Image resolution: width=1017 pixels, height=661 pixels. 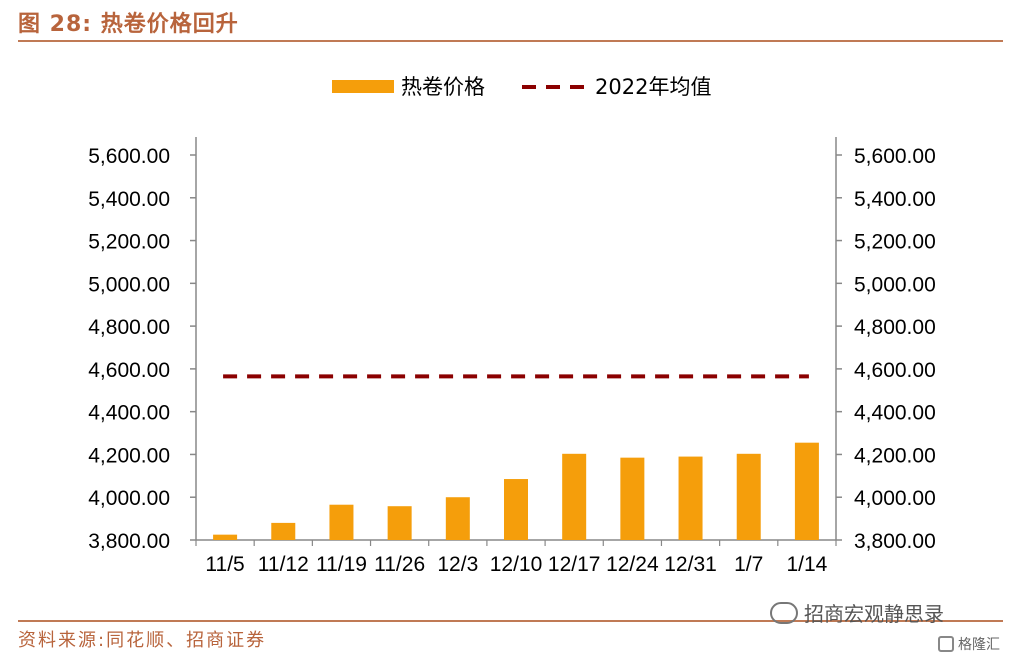 What do you see at coordinates (748, 564) in the screenshot?
I see `x-tick-label: 1/7` at bounding box center [748, 564].